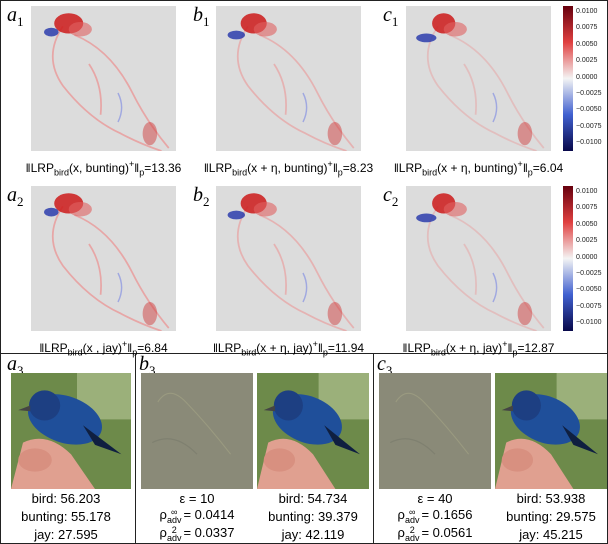 The image size is (608, 544). I want to click on rho: ρ 2 adv = 0.0337, so click(197, 533).